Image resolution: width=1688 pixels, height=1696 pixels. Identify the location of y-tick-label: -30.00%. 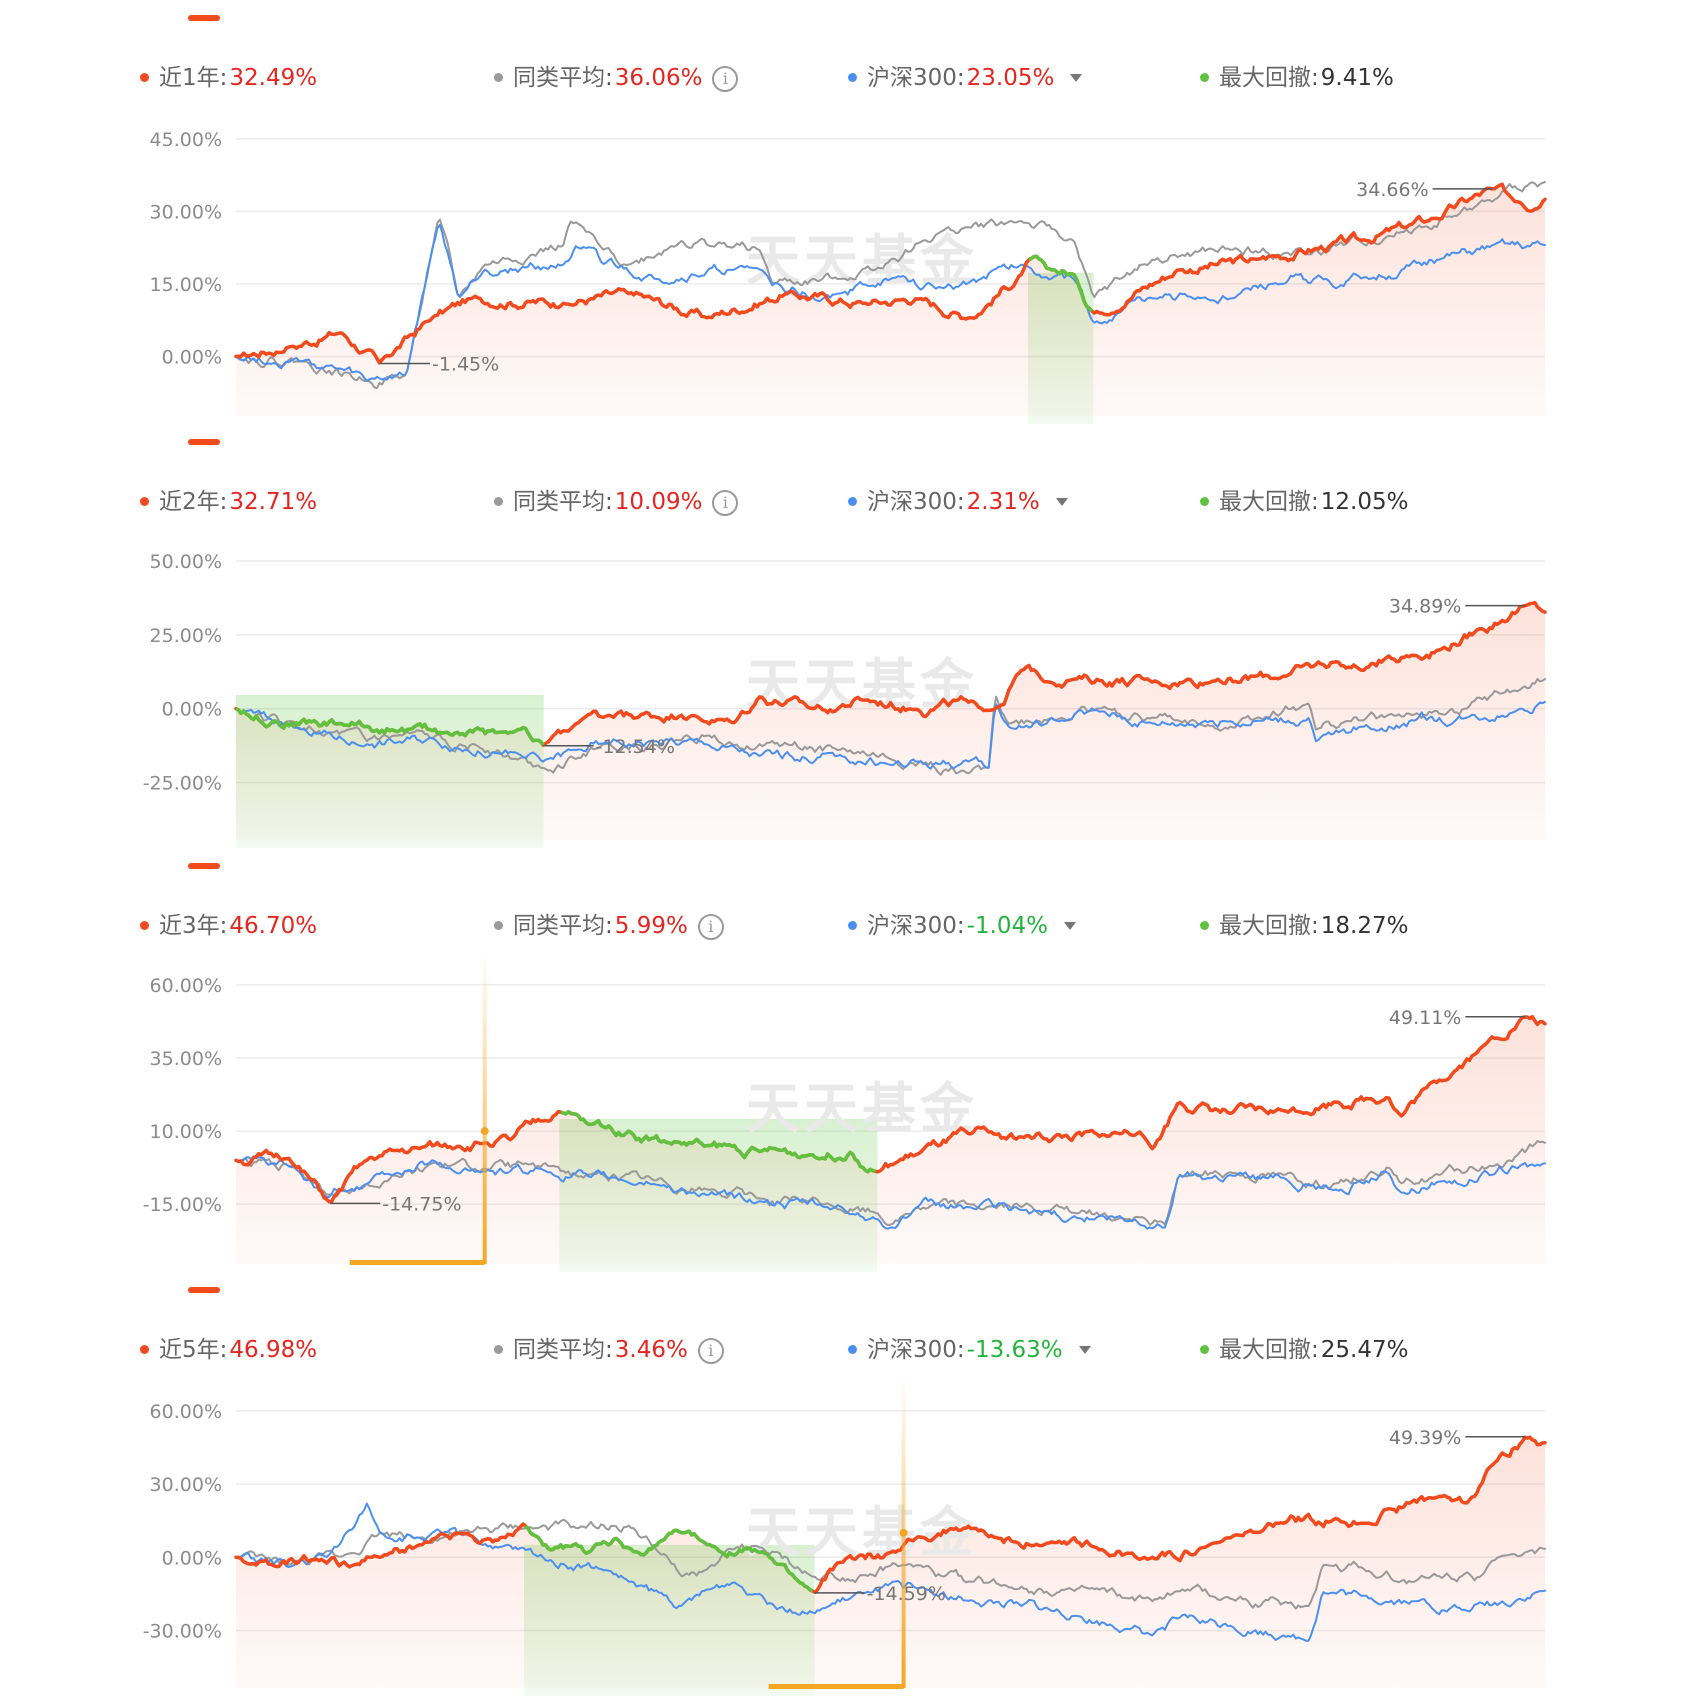
(182, 1632).